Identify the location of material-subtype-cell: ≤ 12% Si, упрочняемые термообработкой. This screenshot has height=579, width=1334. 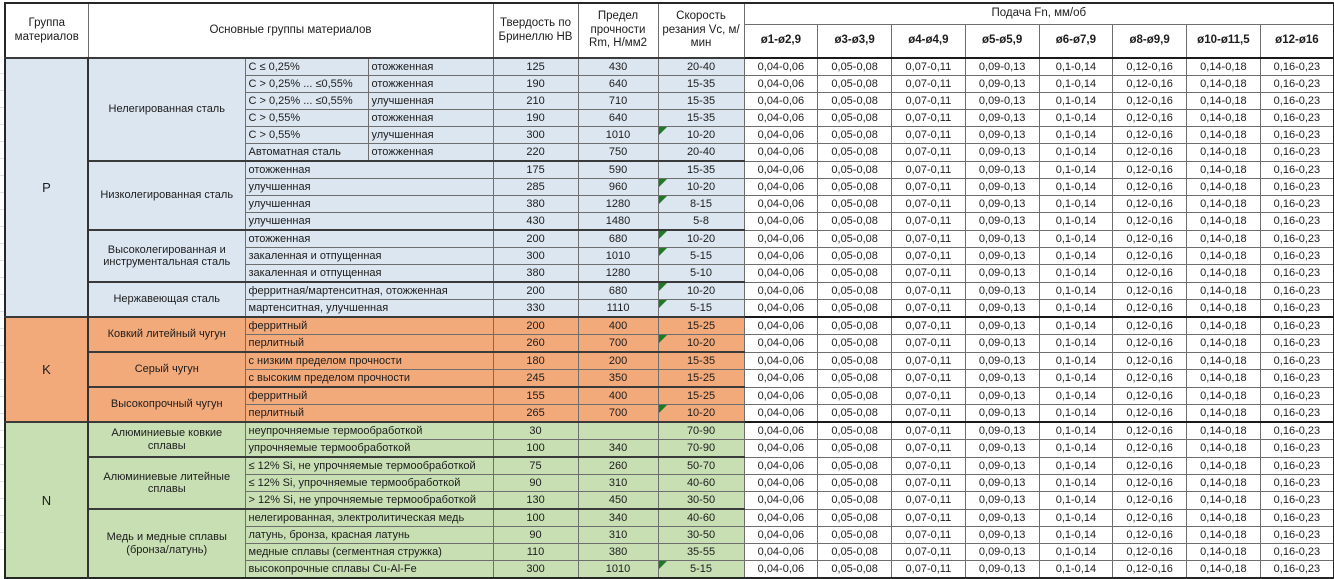
(369, 483).